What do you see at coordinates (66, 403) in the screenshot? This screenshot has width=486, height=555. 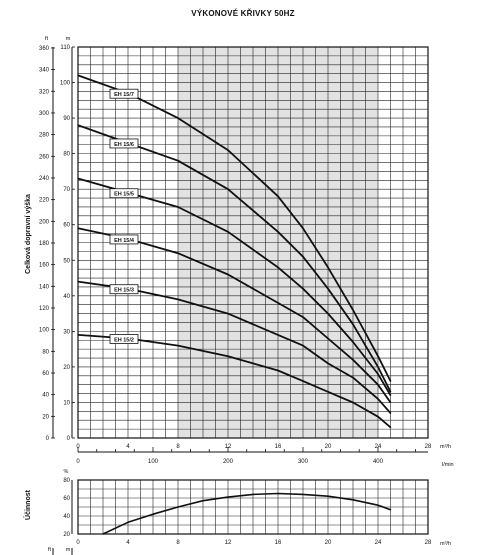 I see `y-tick-label-m: 10` at bounding box center [66, 403].